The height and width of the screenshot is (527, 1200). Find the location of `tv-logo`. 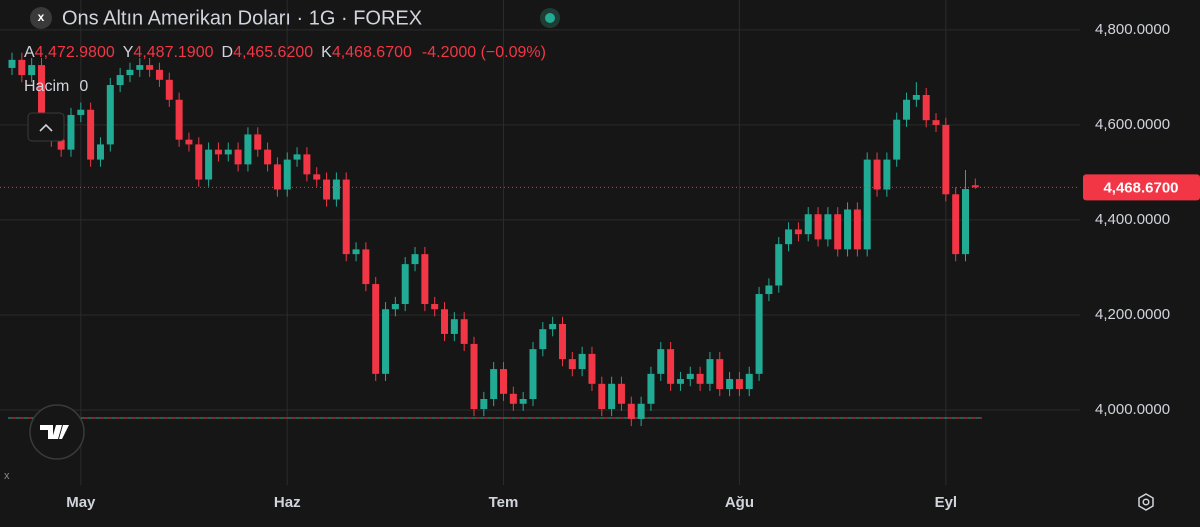

tv-logo is located at coordinates (57, 432).